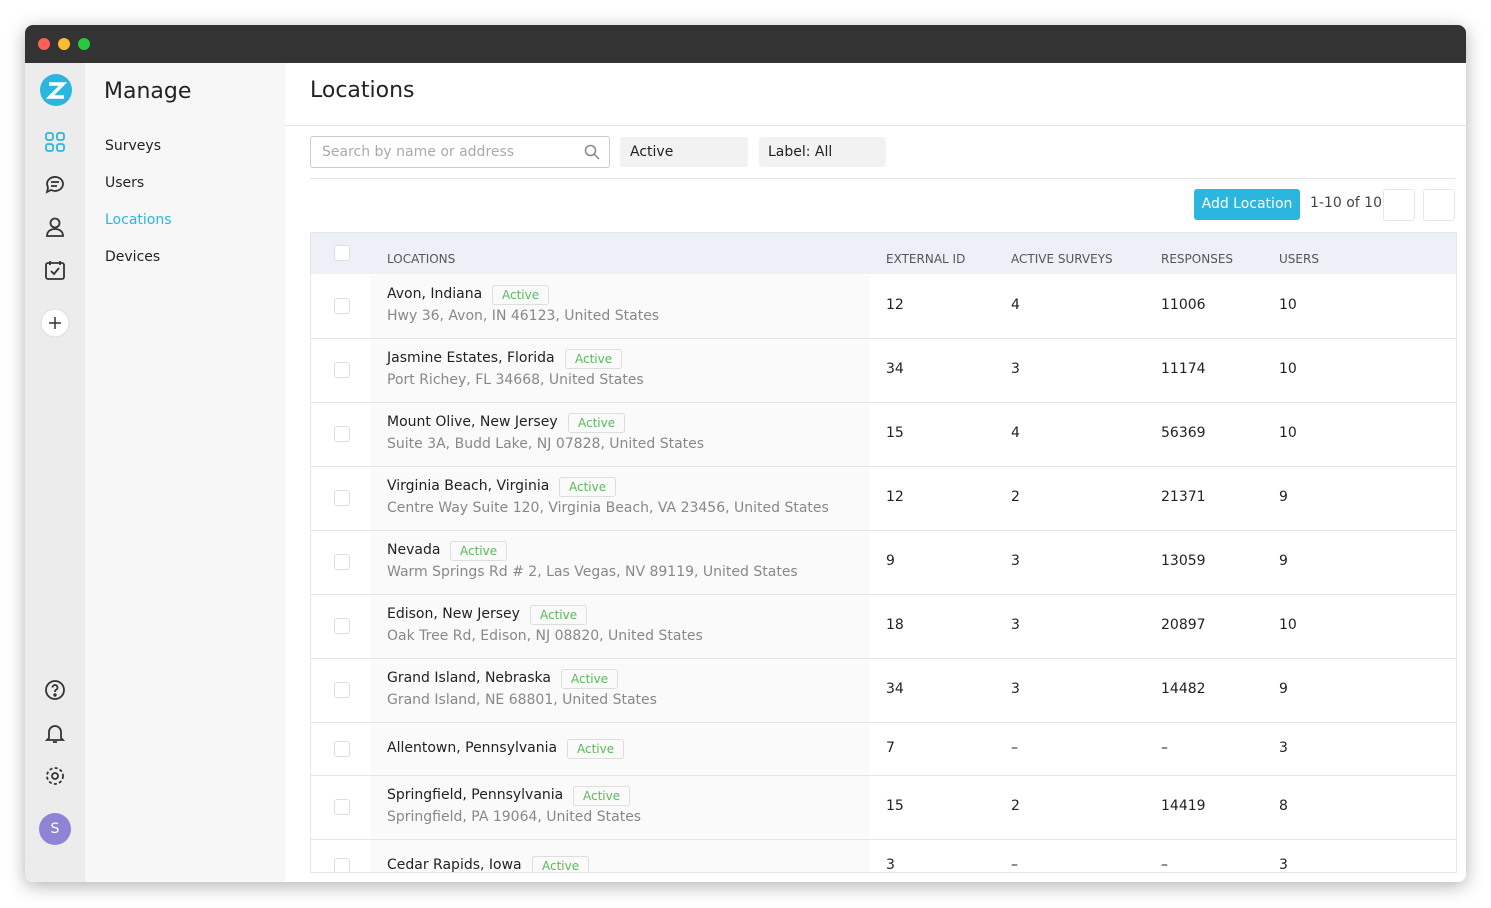 The width and height of the screenshot is (1491, 908). I want to click on users-icon, so click(55, 227).